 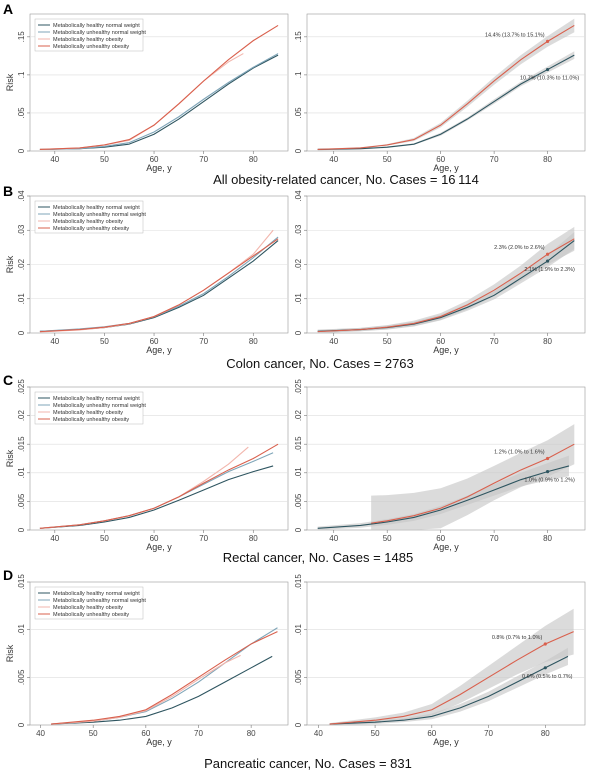 What do you see at coordinates (8, 9) in the screenshot?
I see `panel-label-a: A` at bounding box center [8, 9].